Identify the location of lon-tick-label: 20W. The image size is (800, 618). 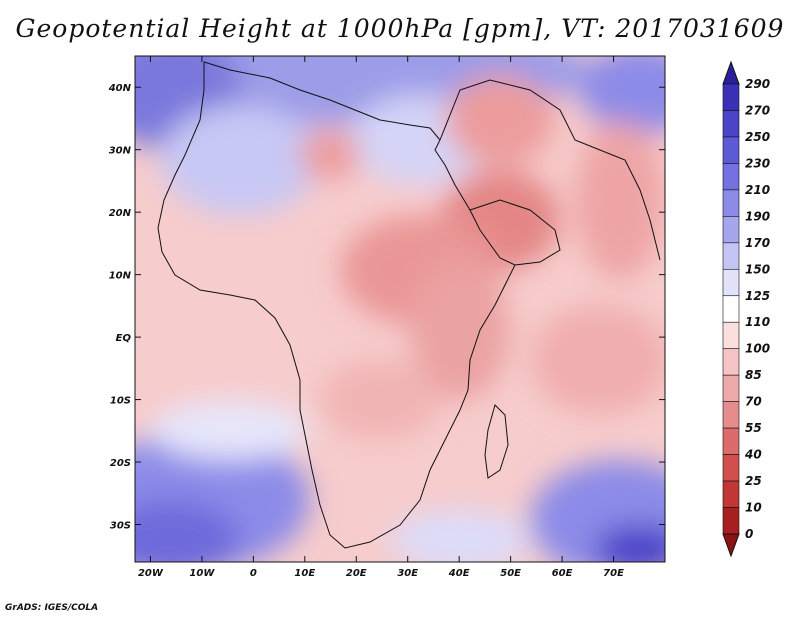
(151, 573).